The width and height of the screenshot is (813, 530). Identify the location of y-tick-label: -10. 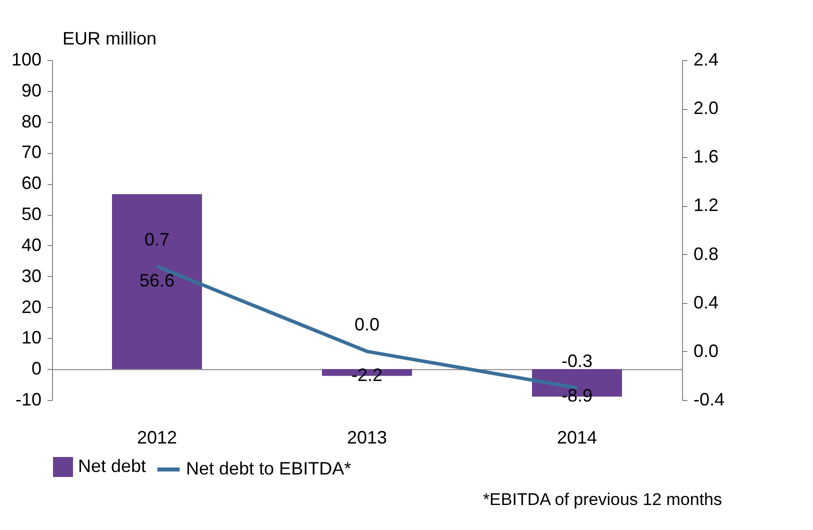
(28, 400).